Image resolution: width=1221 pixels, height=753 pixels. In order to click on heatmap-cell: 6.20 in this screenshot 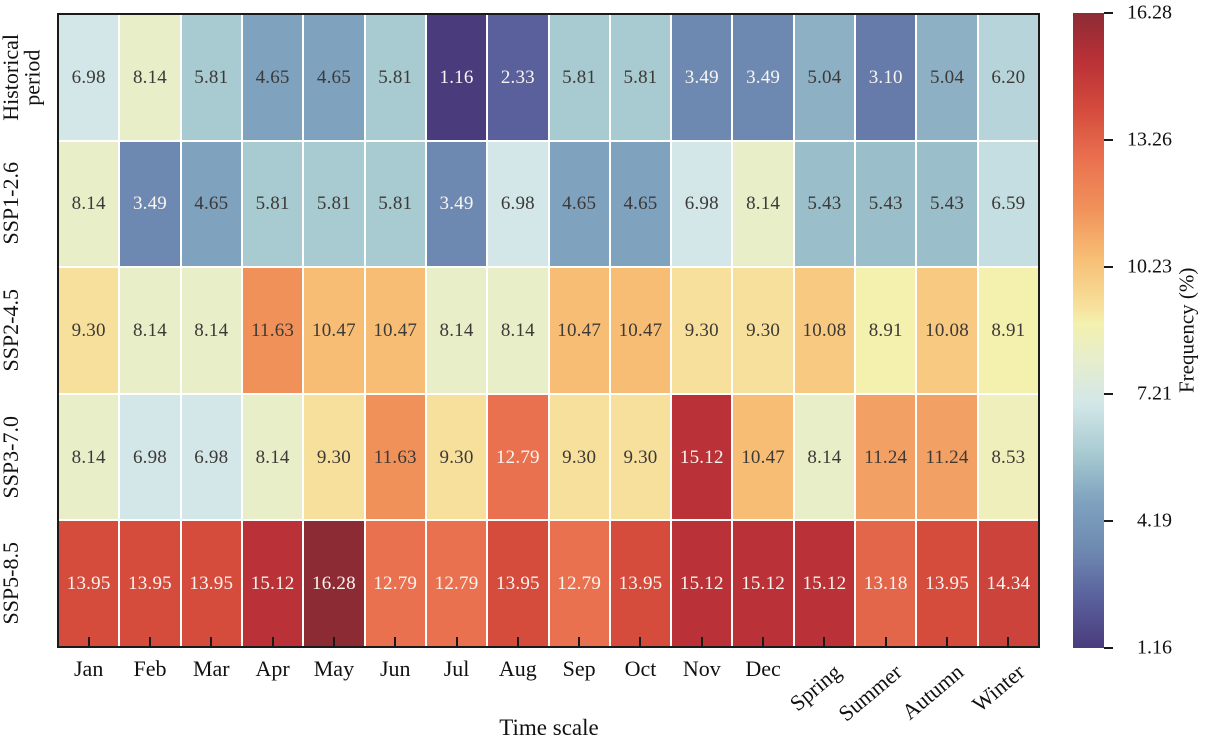, I will do `click(1008, 77)`.